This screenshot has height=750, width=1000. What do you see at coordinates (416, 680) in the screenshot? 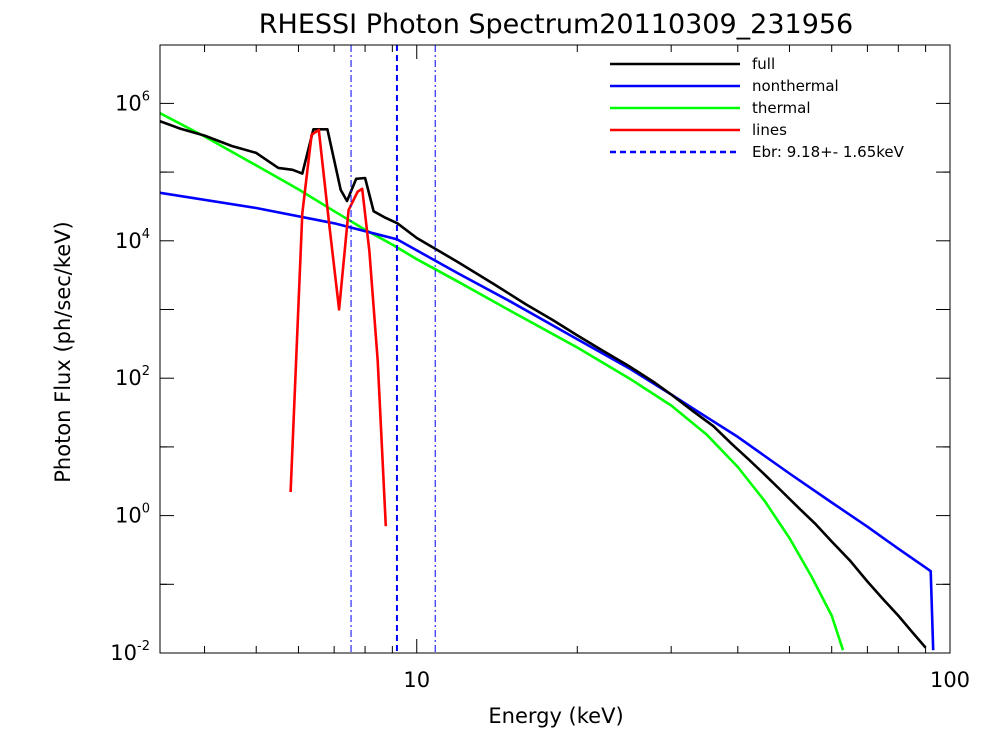
I see `x-tick-label: 10` at bounding box center [416, 680].